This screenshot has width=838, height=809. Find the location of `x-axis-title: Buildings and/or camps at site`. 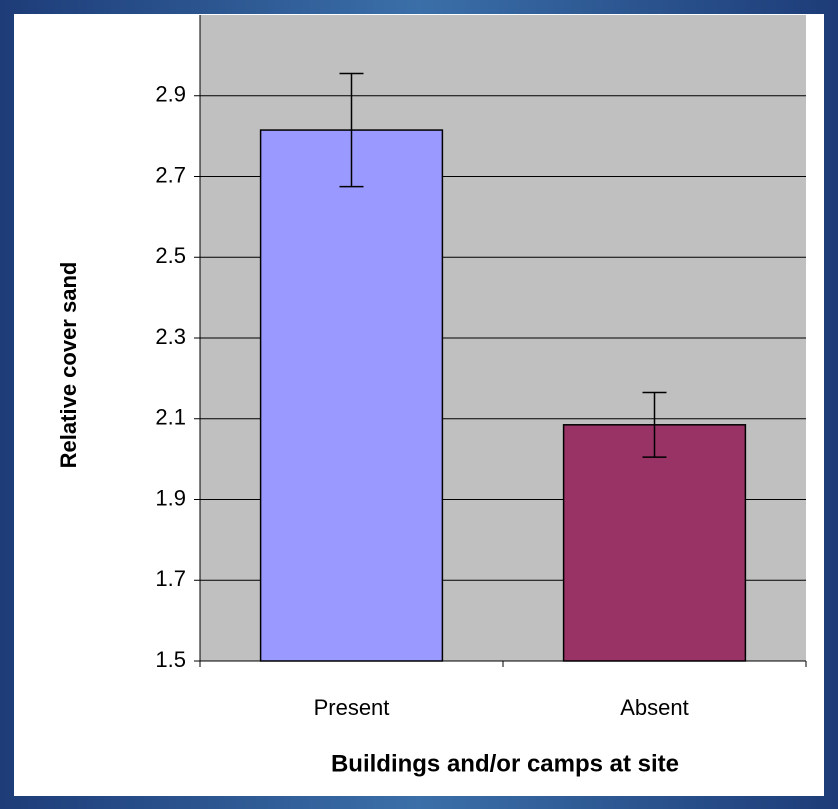

x-axis-title: Buildings and/or camps at site is located at coordinates (505, 763).